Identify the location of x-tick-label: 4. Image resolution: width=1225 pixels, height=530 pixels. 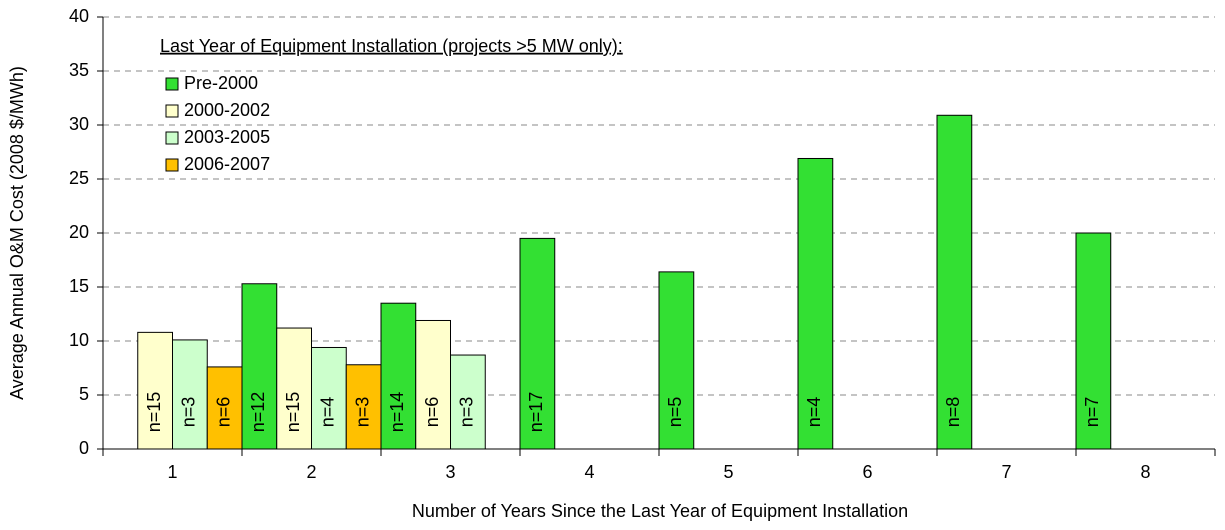
(589, 472).